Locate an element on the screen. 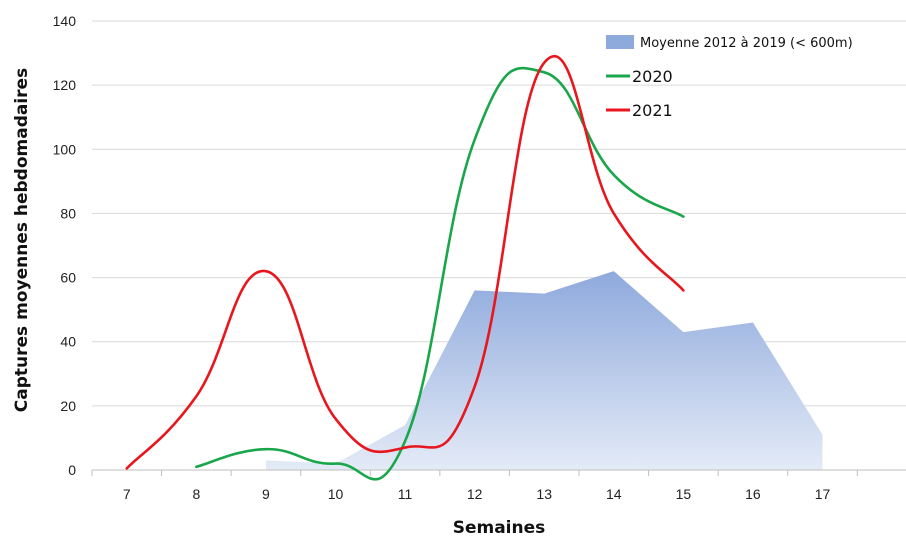 This screenshot has width=906, height=540. legend: Moyenne 2012 à 2019 (< 600m) 2020 2021 is located at coordinates (729, 77).